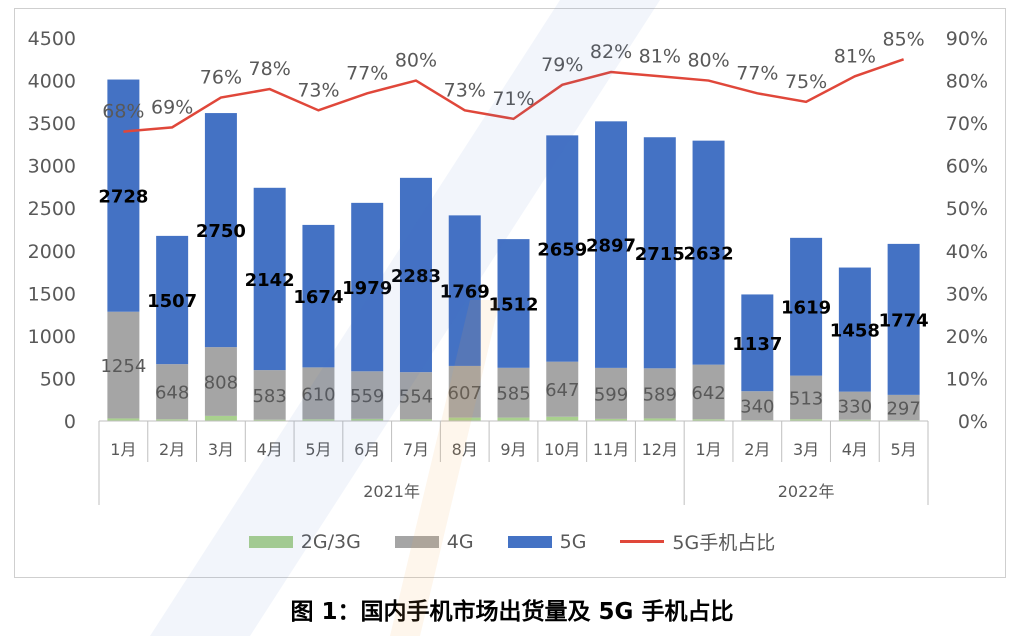 Image resolution: width=1024 pixels, height=636 pixels. What do you see at coordinates (434, 541) in the screenshot?
I see `legend-item-4g: 4G` at bounding box center [434, 541].